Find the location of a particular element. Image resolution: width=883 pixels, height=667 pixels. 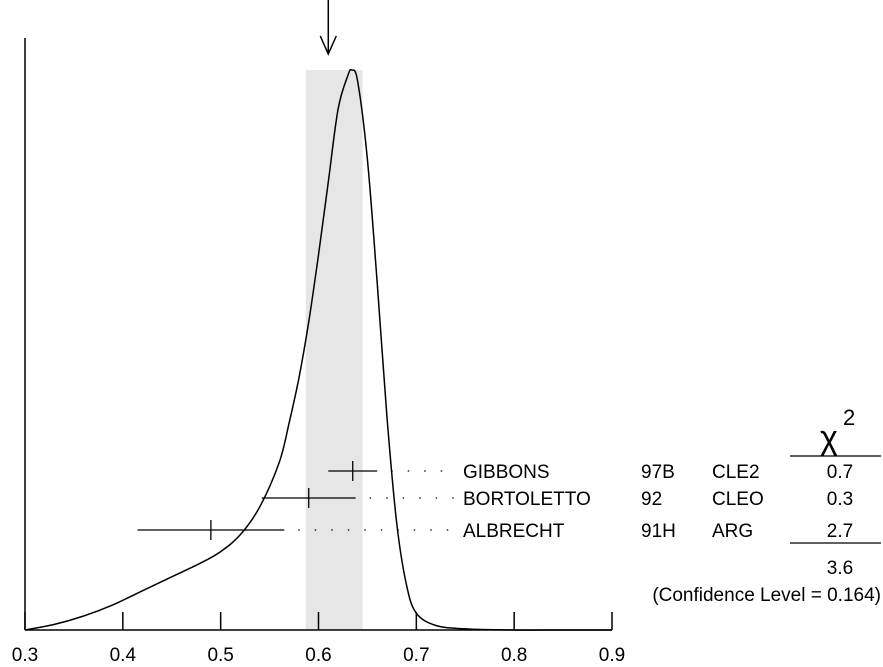

measurement-row: GIBBONS 97B CLE2 0.7 is located at coordinates (590, 472).